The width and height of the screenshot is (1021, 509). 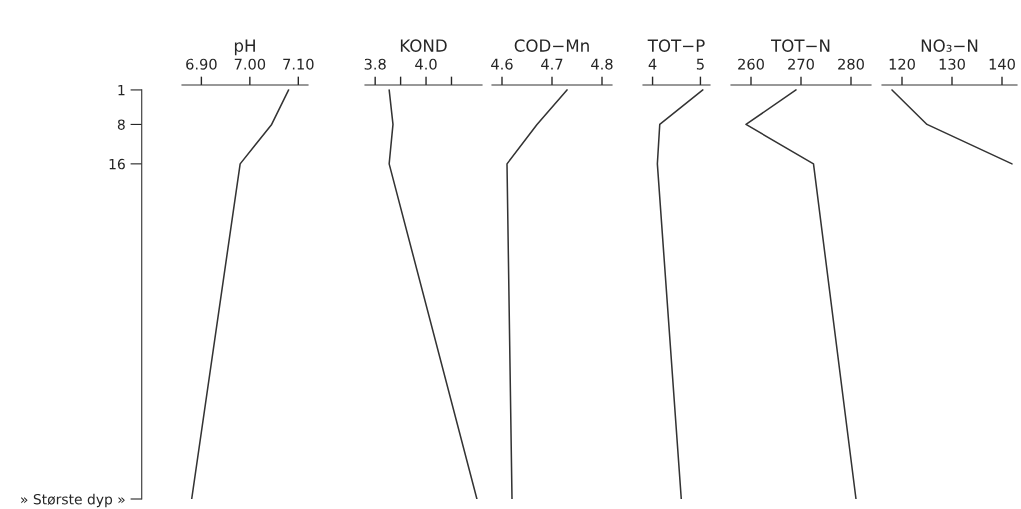 I want to click on x-tick-label: 4.0, so click(x=426, y=64).